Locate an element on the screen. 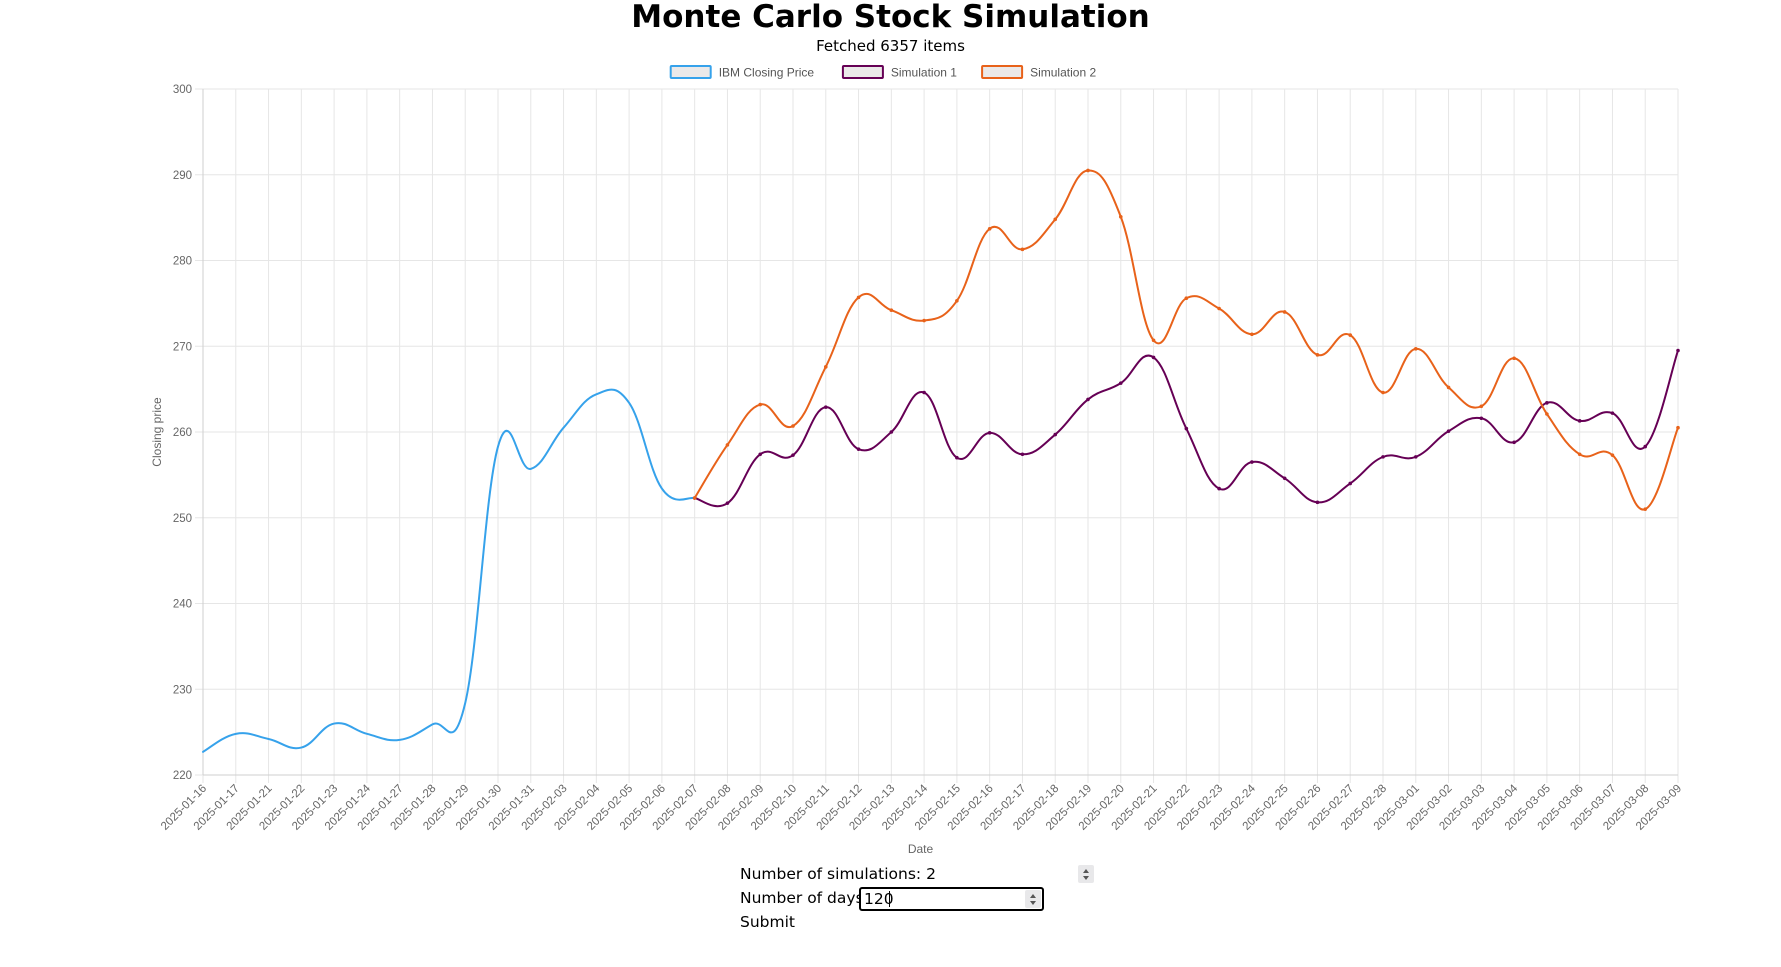 This screenshot has height=967, width=1781. days-input-box is located at coordinates (951, 899).